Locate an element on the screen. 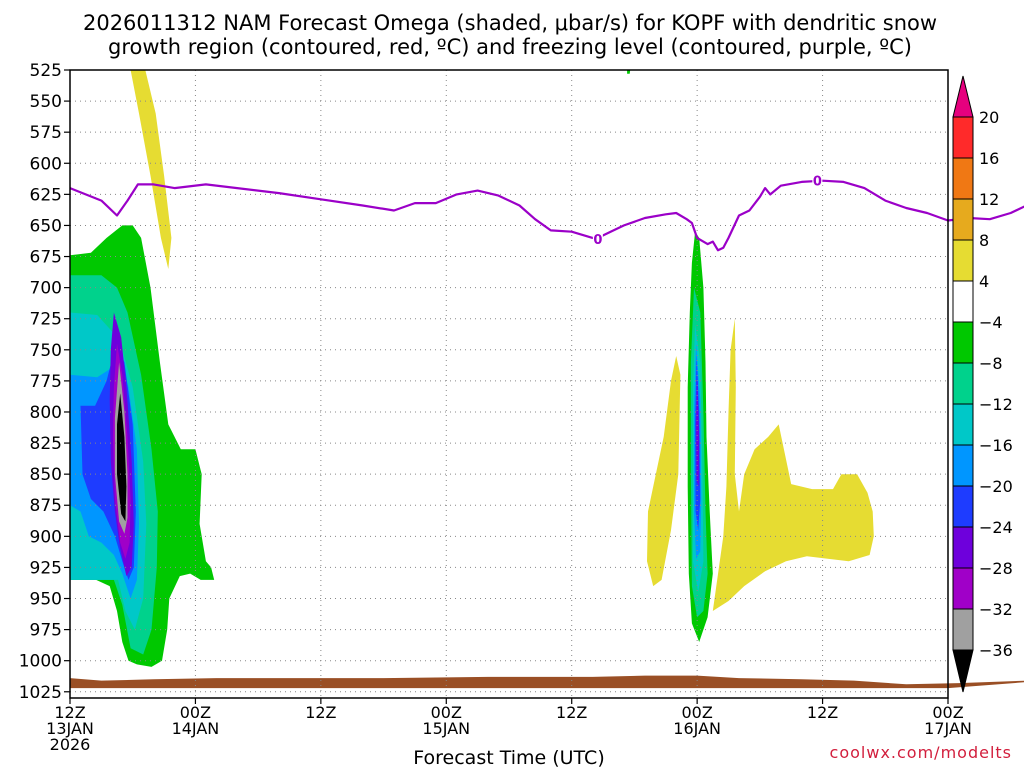 The image size is (1024, 768). y-tick-label-13: 850 is located at coordinates (46, 475).